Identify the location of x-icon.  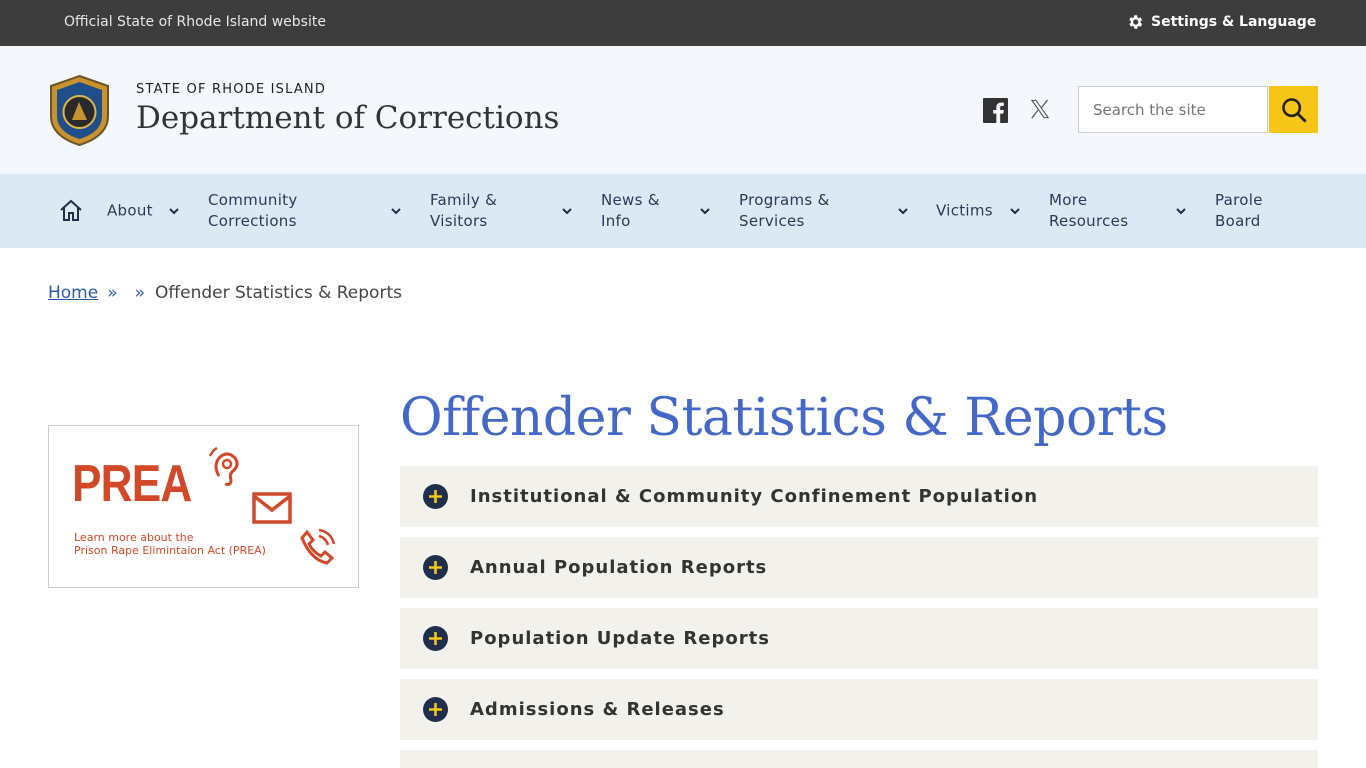
(1040, 109).